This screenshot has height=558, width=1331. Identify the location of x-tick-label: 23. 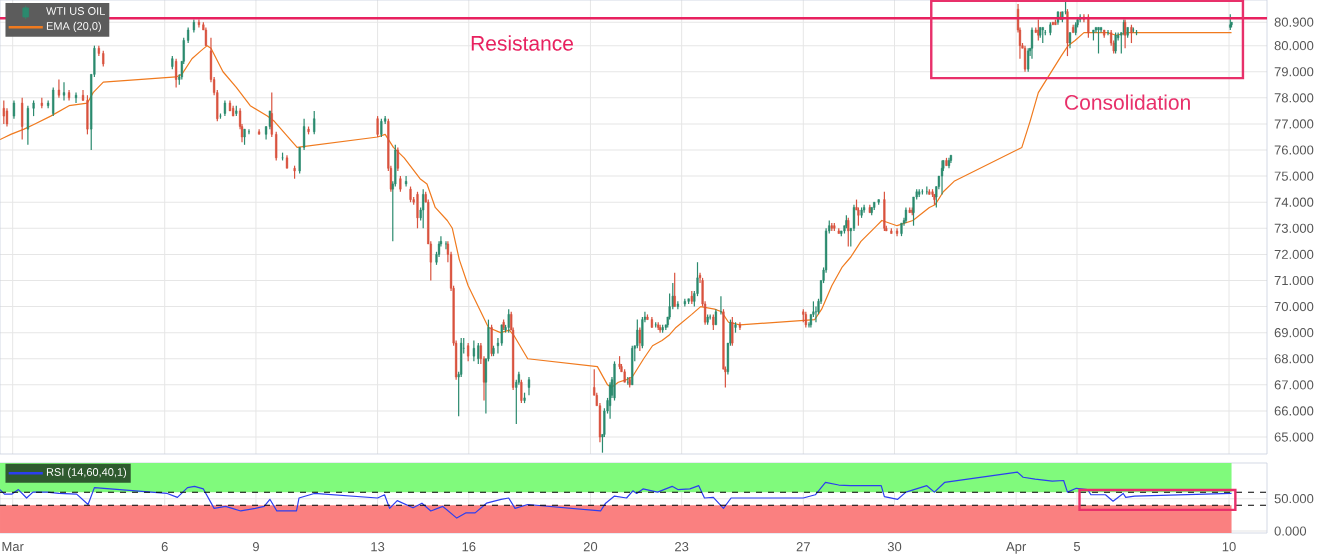
(682, 547).